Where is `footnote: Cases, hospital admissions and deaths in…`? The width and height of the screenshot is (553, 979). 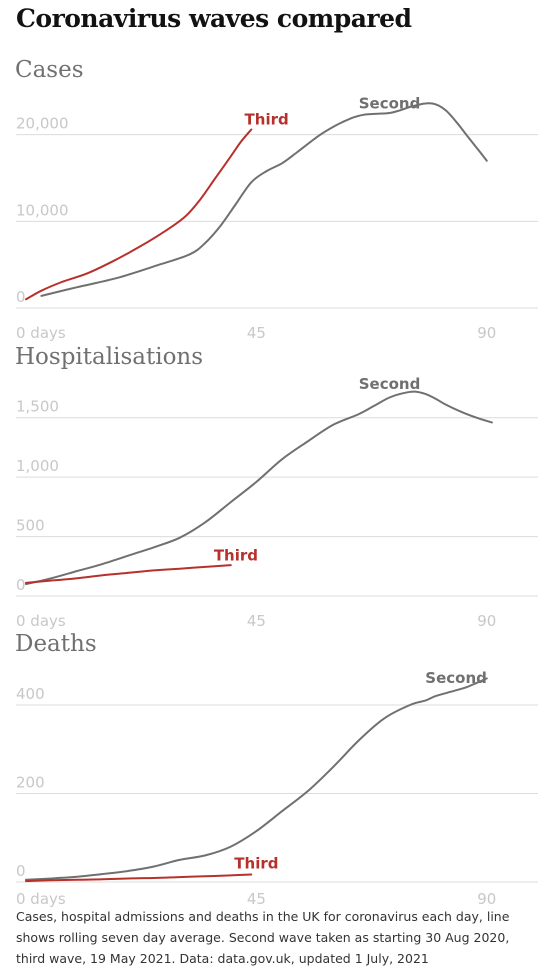
footnote: Cases, hospital admissions and deaths in… is located at coordinates (263, 937).